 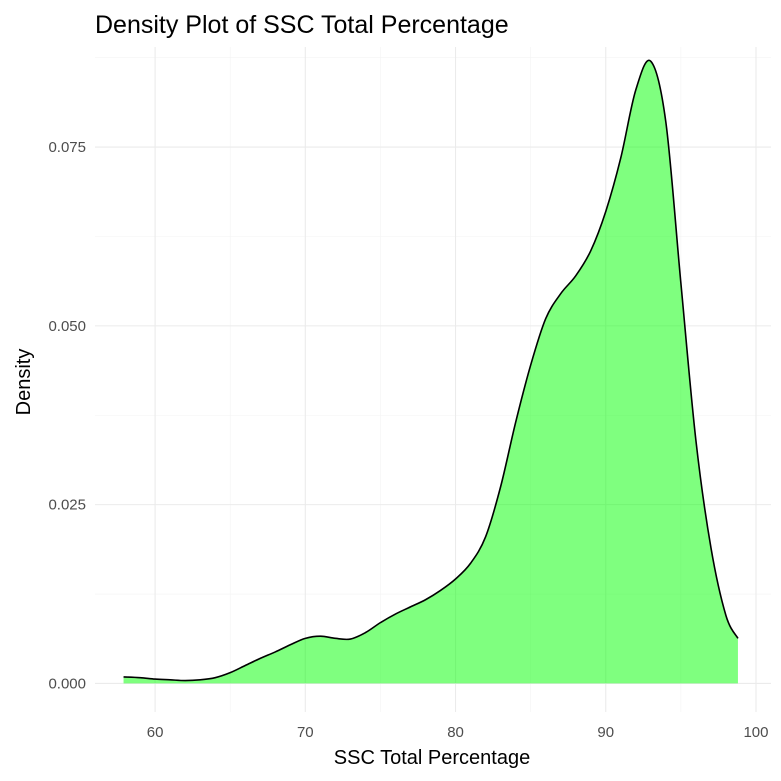 I want to click on y-axis-title: Density, so click(x=24, y=382).